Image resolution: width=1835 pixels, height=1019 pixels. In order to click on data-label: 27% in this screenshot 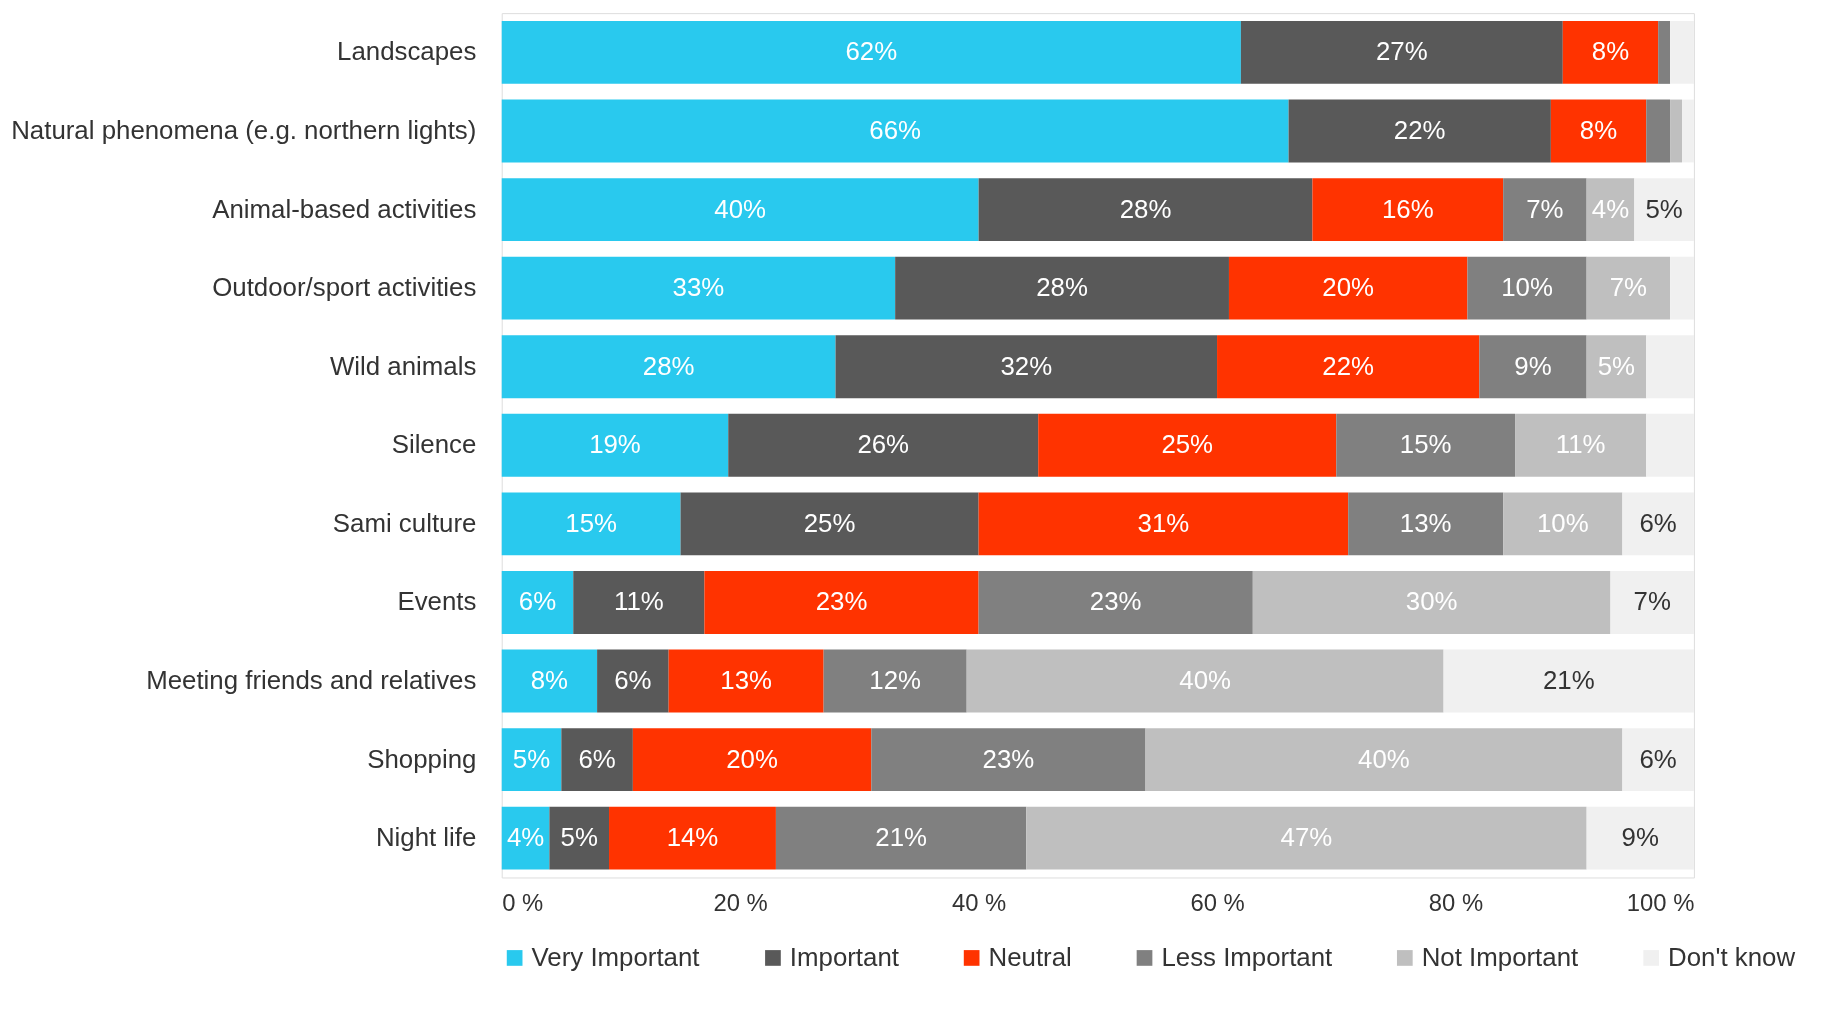, I will do `click(1401, 51)`.